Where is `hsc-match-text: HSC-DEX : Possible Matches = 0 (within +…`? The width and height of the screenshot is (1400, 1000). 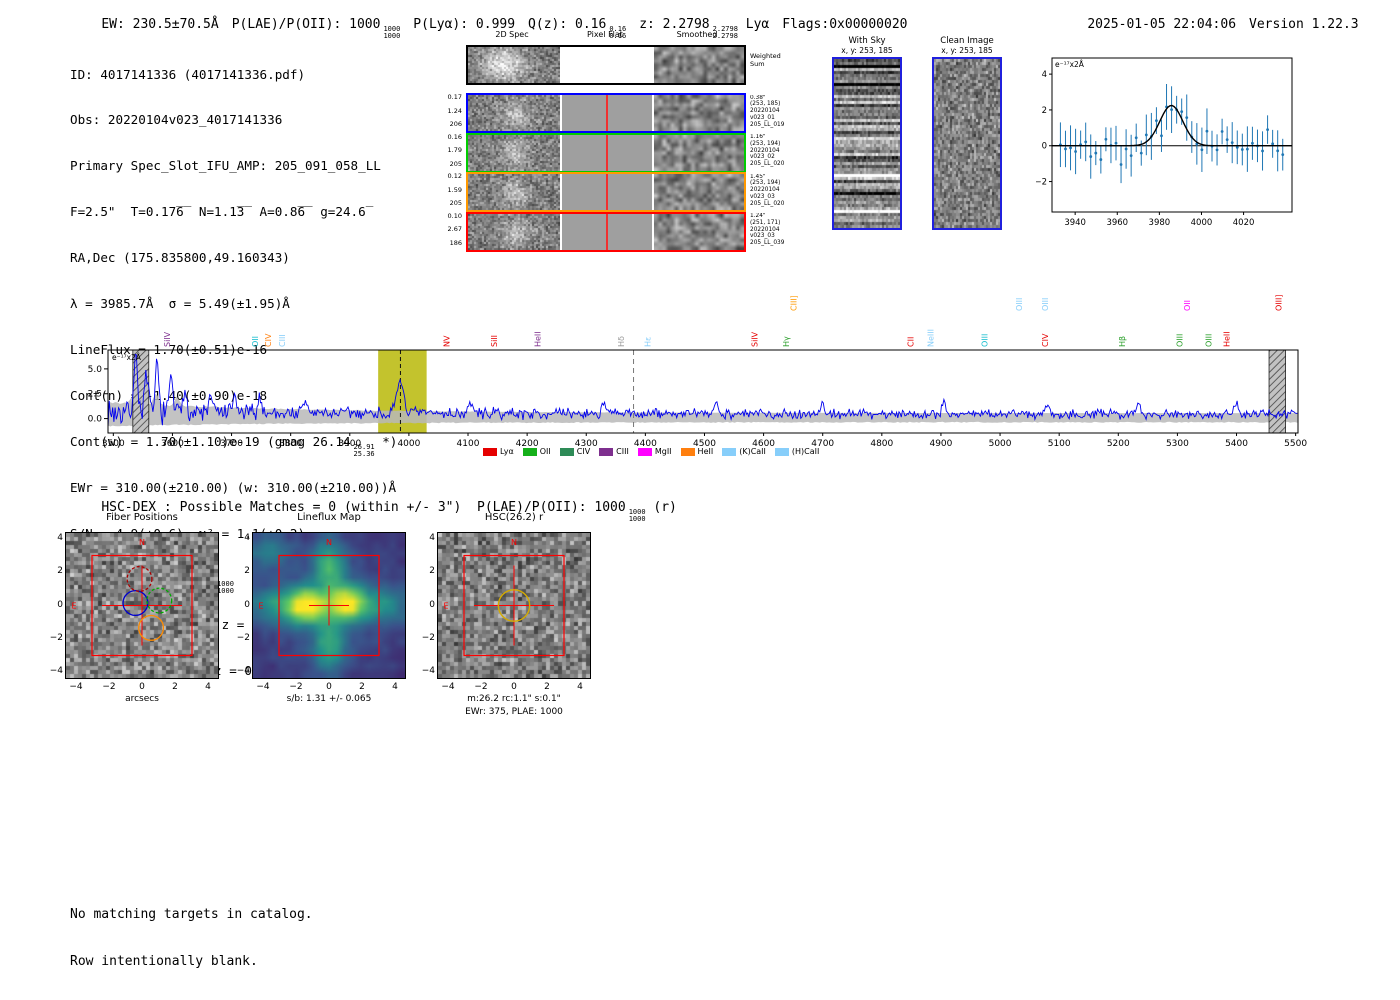
hsc-match-text: HSC-DEX : Possible Matches = 0 (within +… is located at coordinates (363, 507).